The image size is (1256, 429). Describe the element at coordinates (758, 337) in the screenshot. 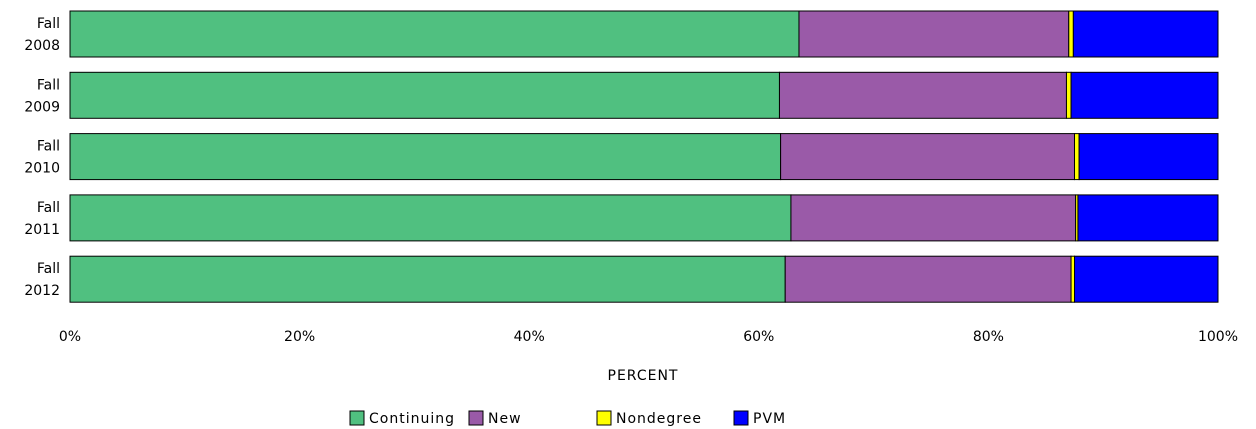

I see `x-tick-label: 60%` at that location.